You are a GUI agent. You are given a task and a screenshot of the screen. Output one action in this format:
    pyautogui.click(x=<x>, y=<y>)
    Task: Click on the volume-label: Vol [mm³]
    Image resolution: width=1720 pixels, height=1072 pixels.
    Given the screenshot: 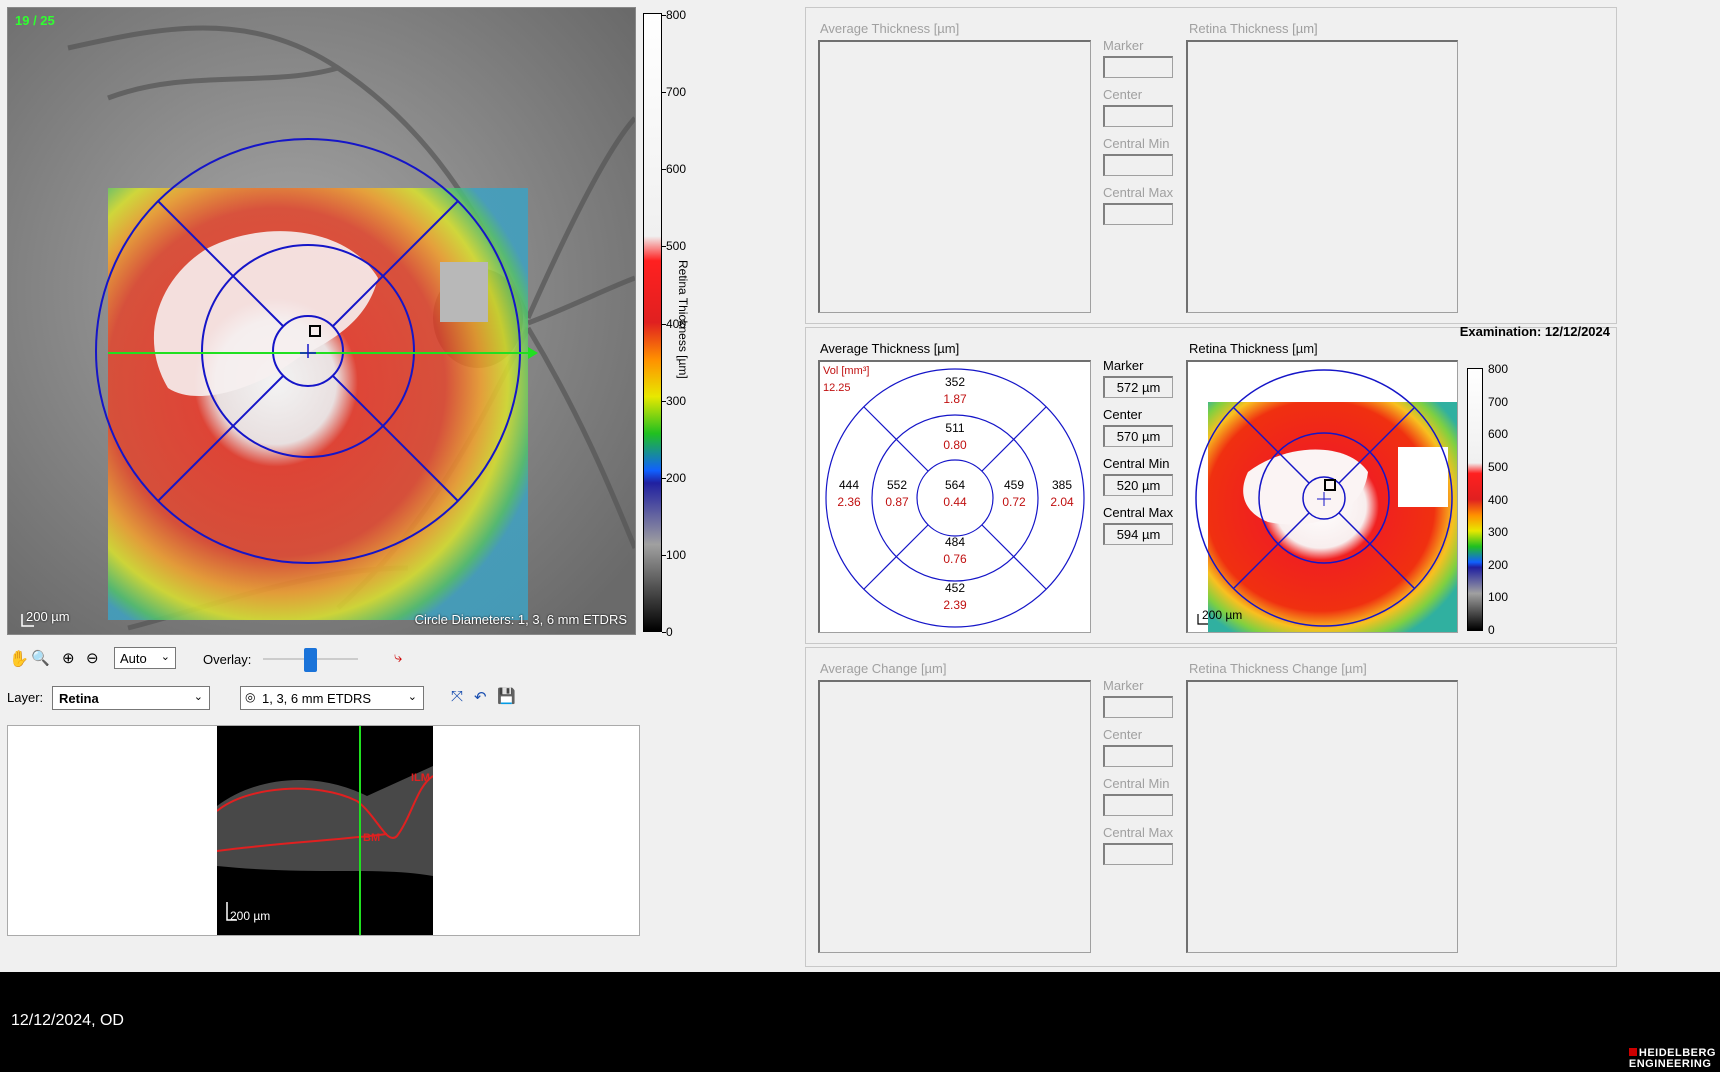 What is the action you would take?
    pyautogui.click(x=846, y=371)
    